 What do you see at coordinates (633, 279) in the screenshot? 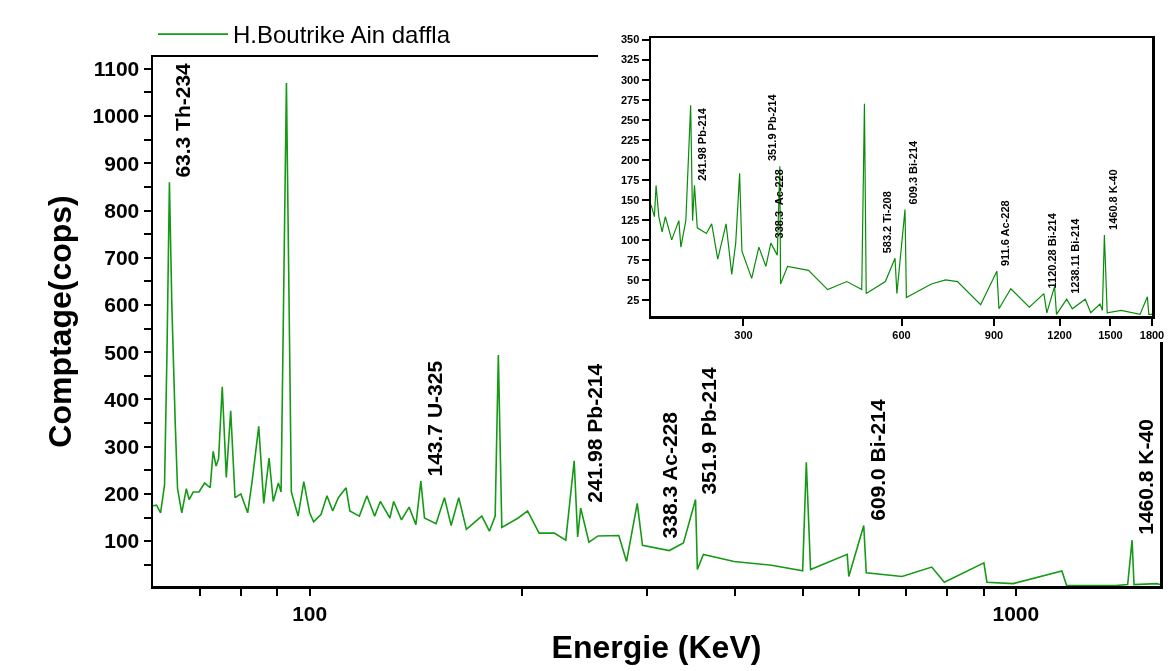
I see `y-tick-label: 50` at bounding box center [633, 279].